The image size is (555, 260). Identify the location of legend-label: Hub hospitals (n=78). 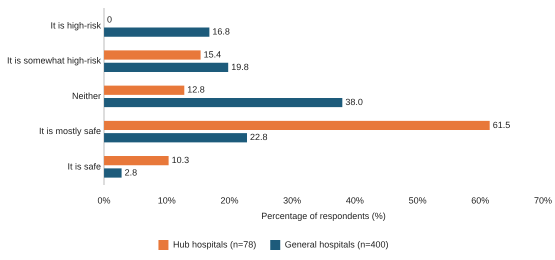
(214, 244).